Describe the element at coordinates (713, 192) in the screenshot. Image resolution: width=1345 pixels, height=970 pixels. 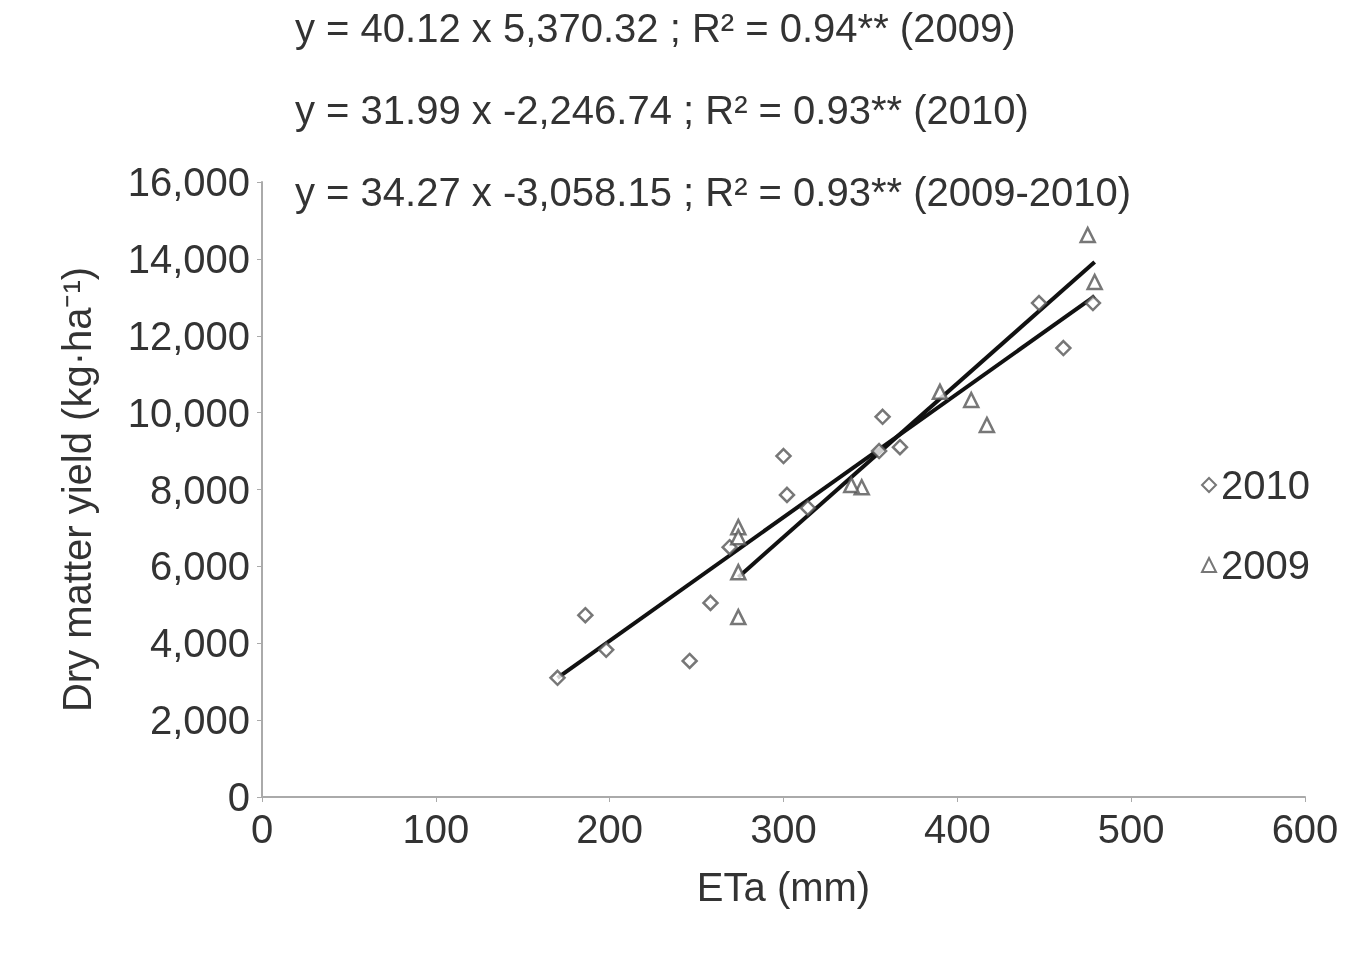
I see `annotation: y = 34.27 x -3,058.15 ; R² = 0.93** (2009-2010)` at that location.